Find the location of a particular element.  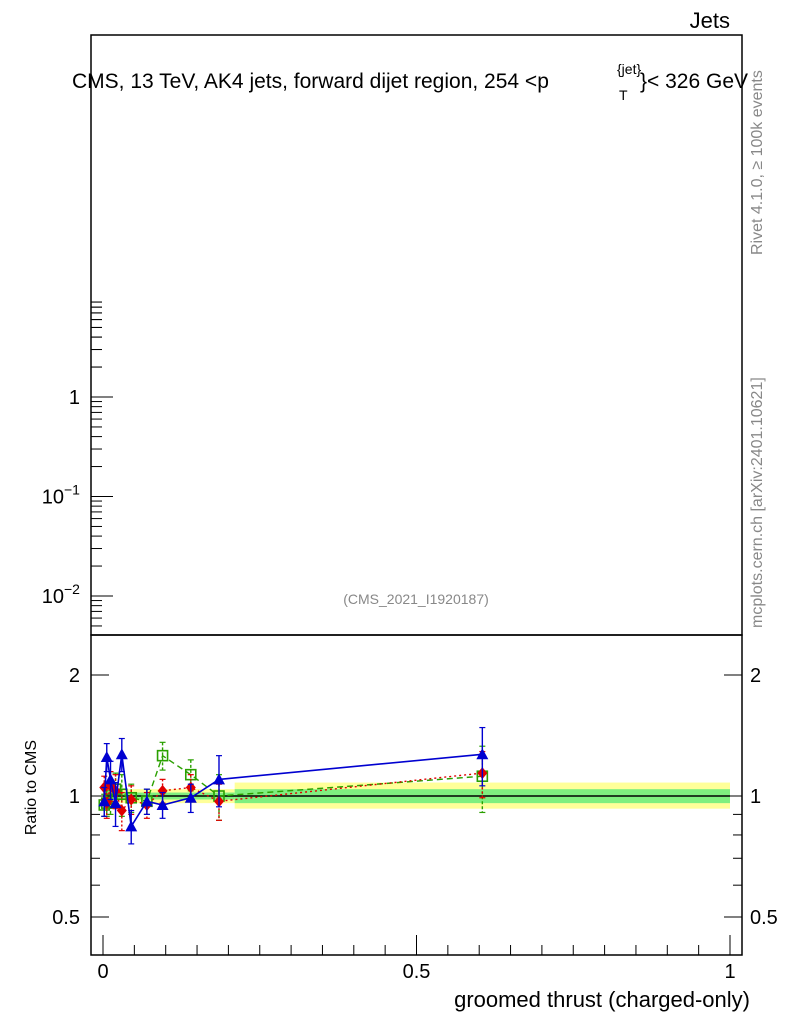

x-tick-label: 1 is located at coordinates (729, 972).